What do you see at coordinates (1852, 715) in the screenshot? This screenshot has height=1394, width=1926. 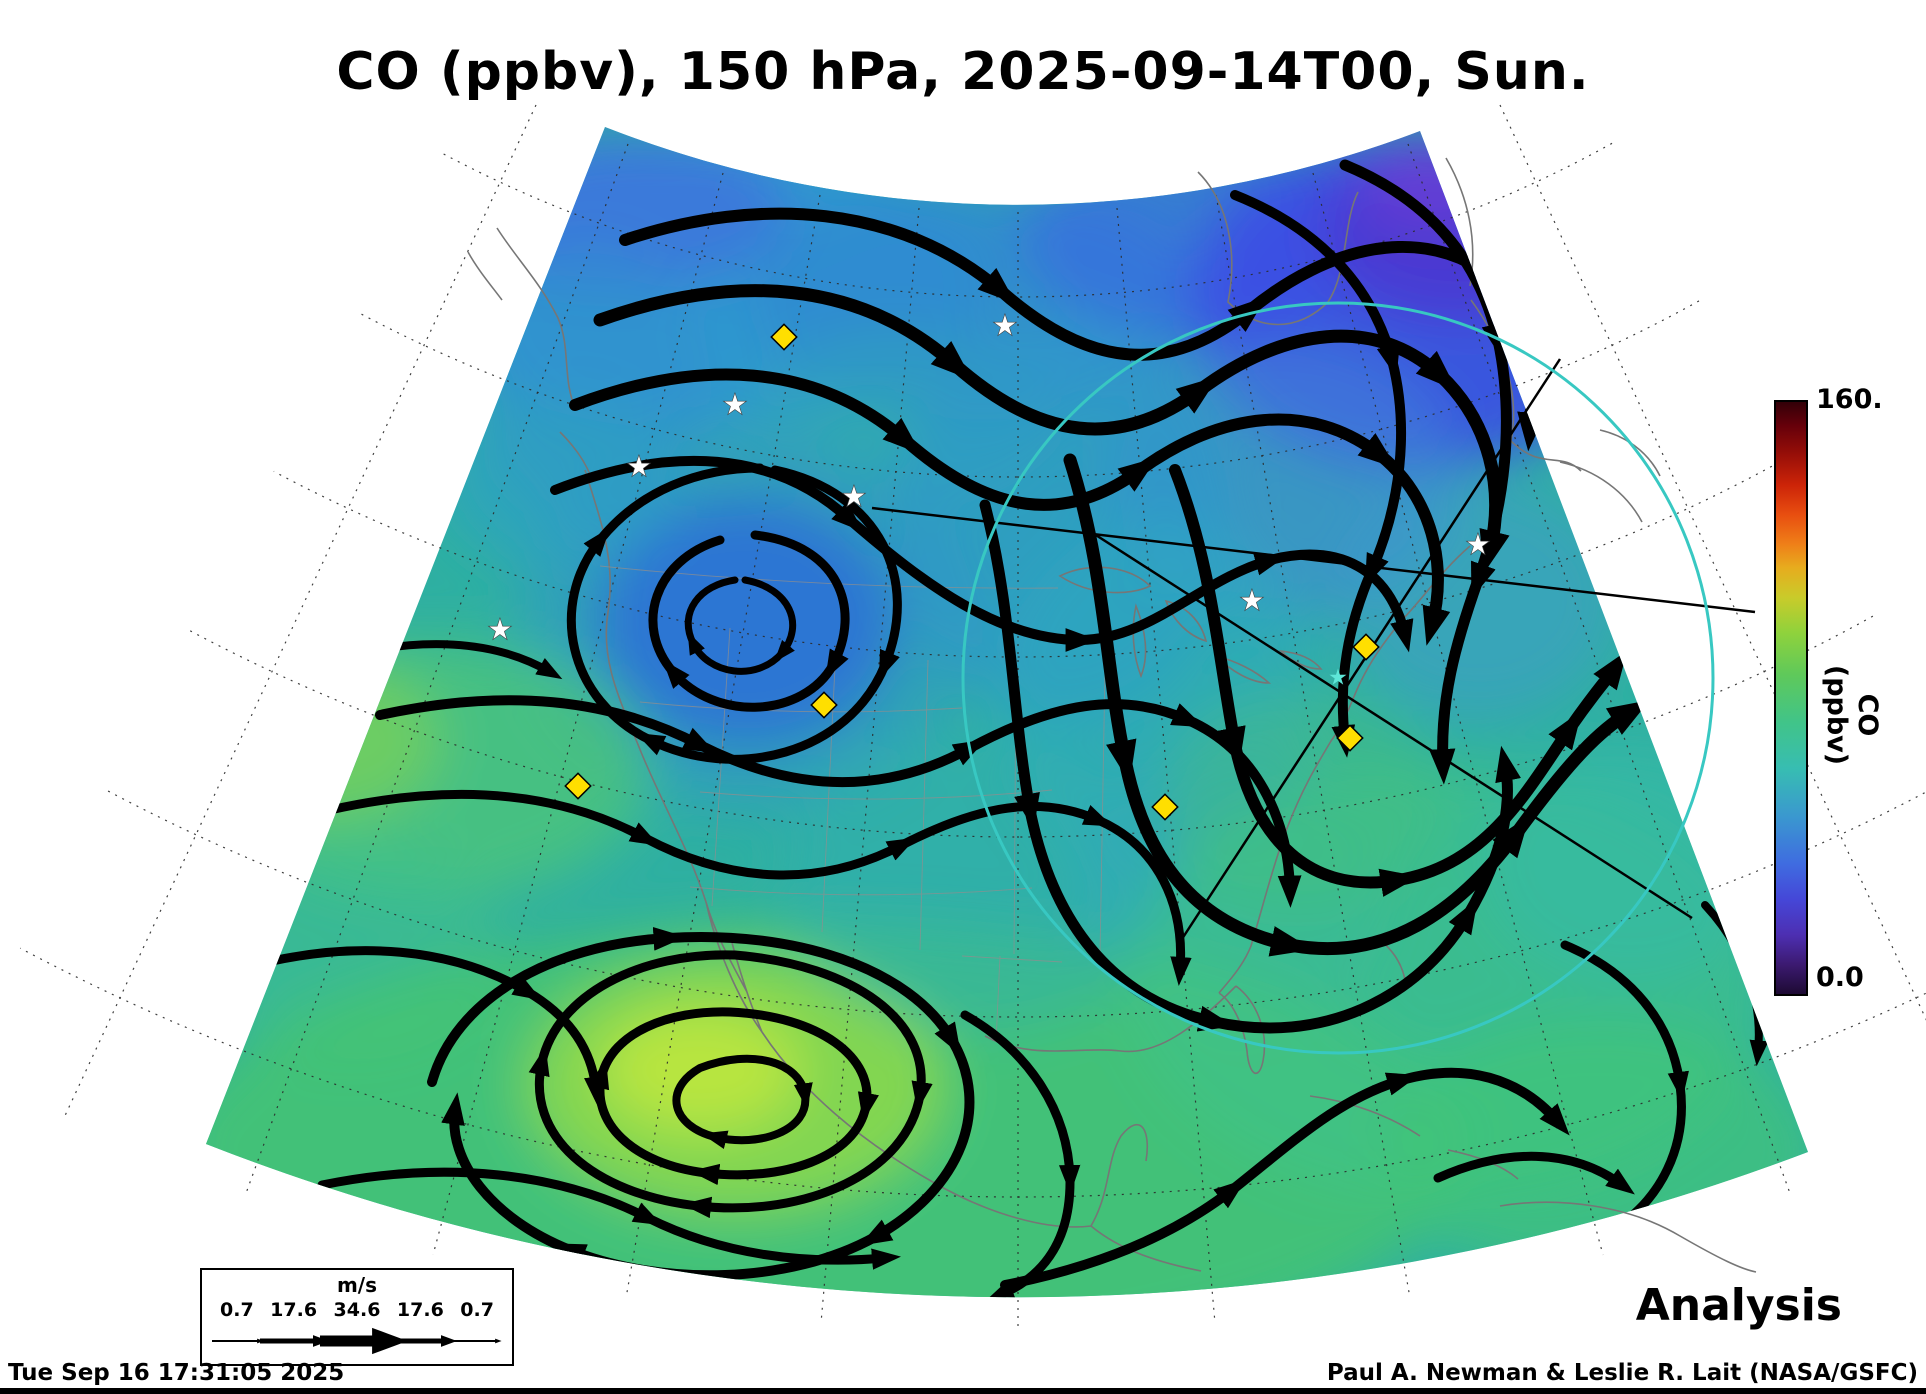 I see `colorbar-axis-label: CO (ppbv)` at bounding box center [1852, 715].